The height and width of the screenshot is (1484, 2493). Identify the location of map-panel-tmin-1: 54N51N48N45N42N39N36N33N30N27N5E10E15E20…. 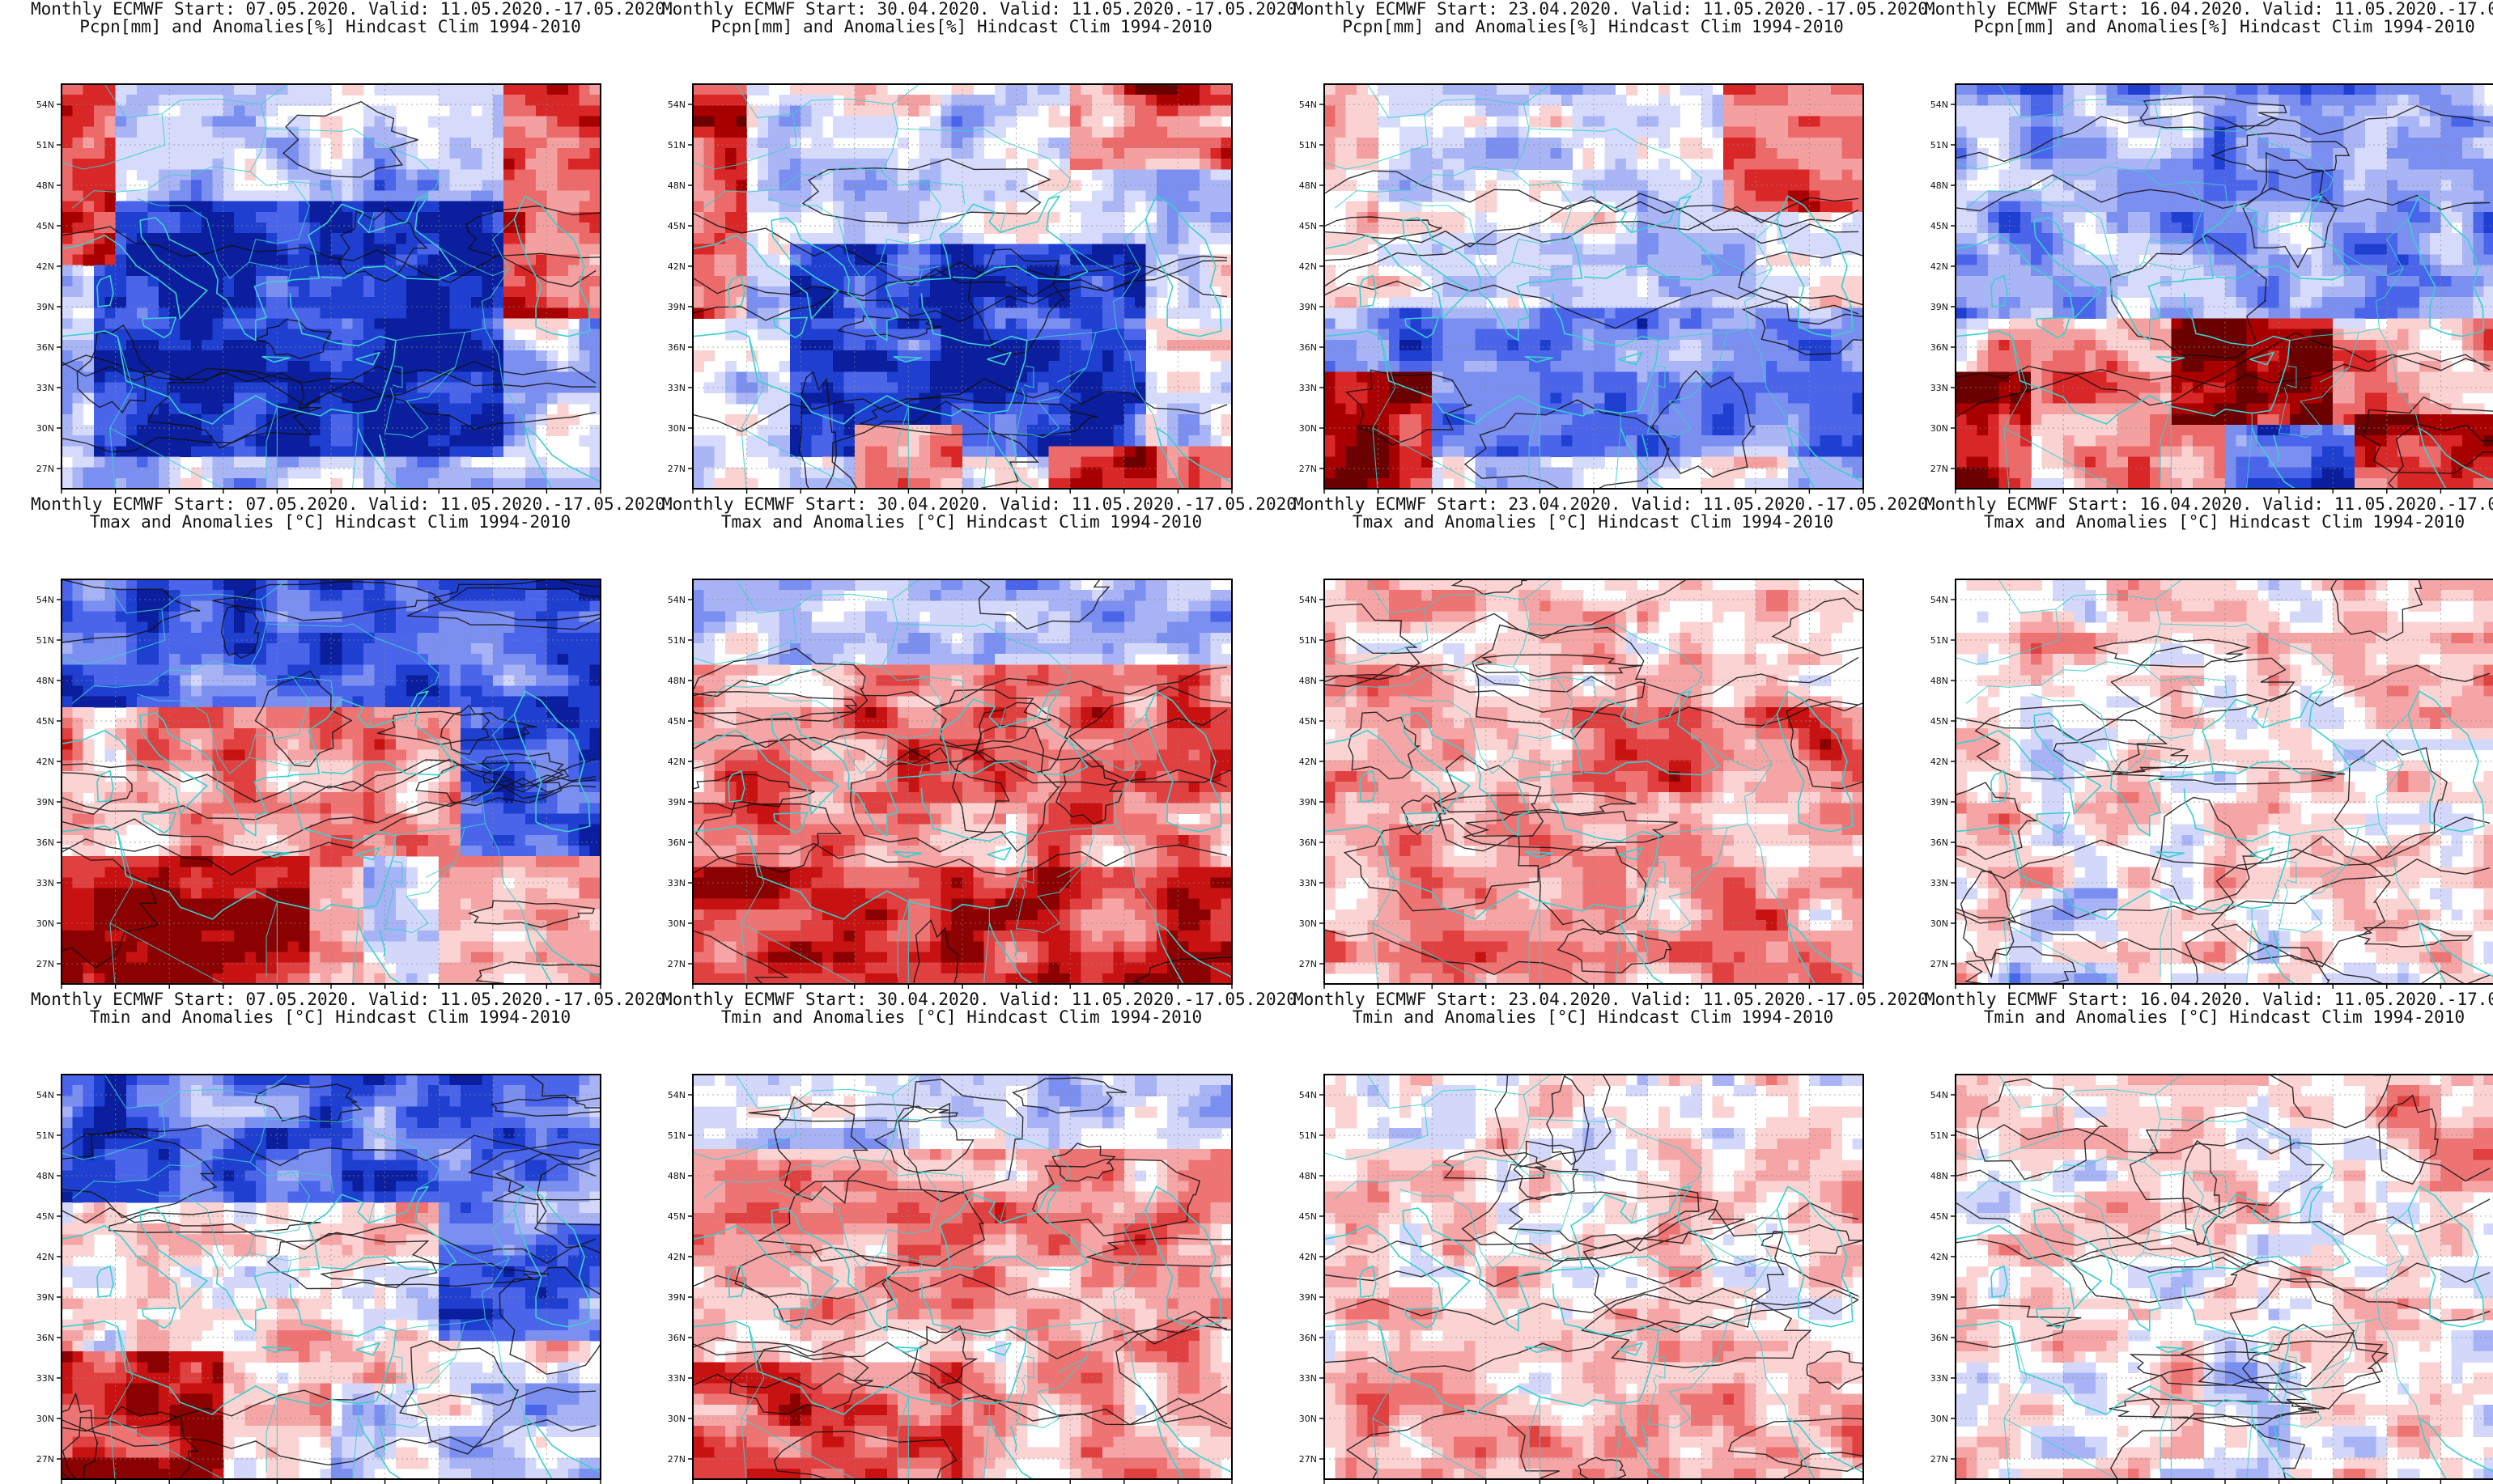
(307, 1257).